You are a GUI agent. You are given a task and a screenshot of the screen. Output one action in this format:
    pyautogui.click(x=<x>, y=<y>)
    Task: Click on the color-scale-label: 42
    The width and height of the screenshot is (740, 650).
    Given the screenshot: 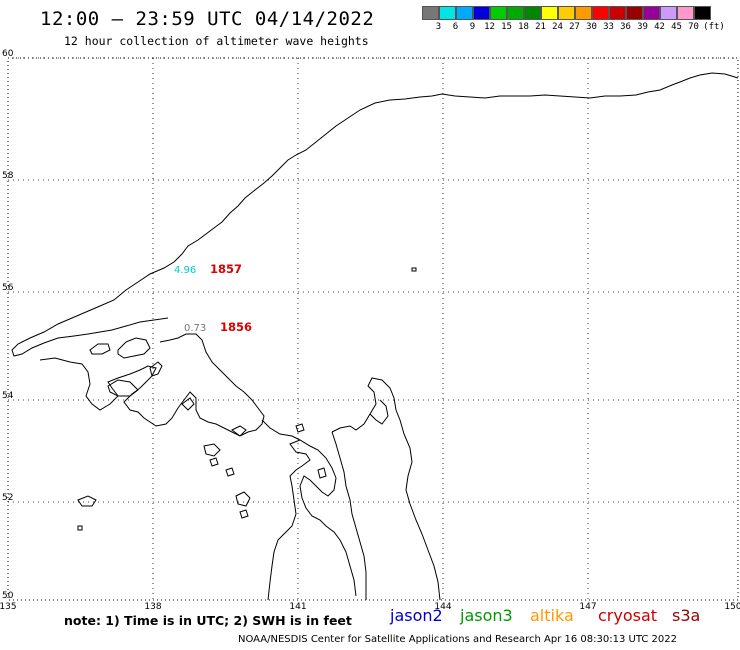 What is the action you would take?
    pyautogui.click(x=659, y=27)
    